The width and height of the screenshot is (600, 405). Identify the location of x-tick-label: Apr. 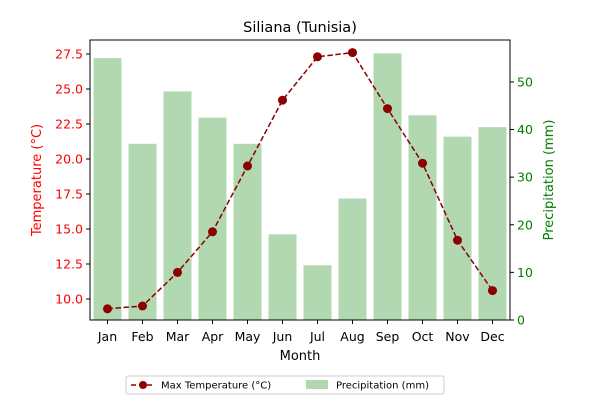
(213, 336).